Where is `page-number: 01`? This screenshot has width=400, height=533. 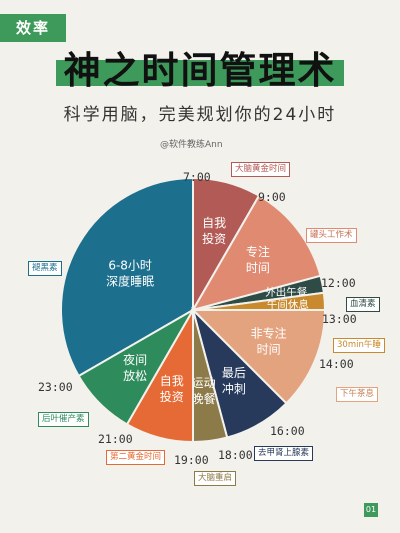
page-number: 01 is located at coordinates (371, 510).